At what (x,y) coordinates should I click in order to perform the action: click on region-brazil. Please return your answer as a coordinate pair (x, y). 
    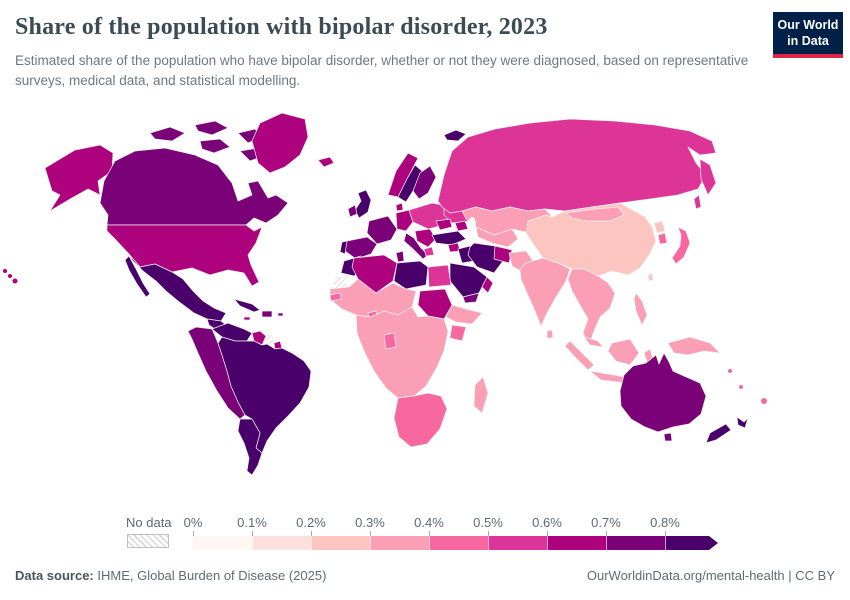
    Looking at the image, I should click on (264, 395).